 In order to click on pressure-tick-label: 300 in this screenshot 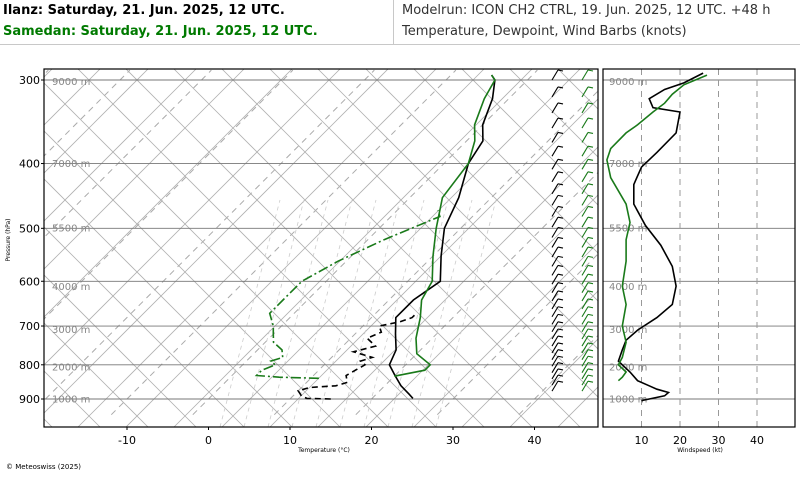, I will do `click(29, 80)`.